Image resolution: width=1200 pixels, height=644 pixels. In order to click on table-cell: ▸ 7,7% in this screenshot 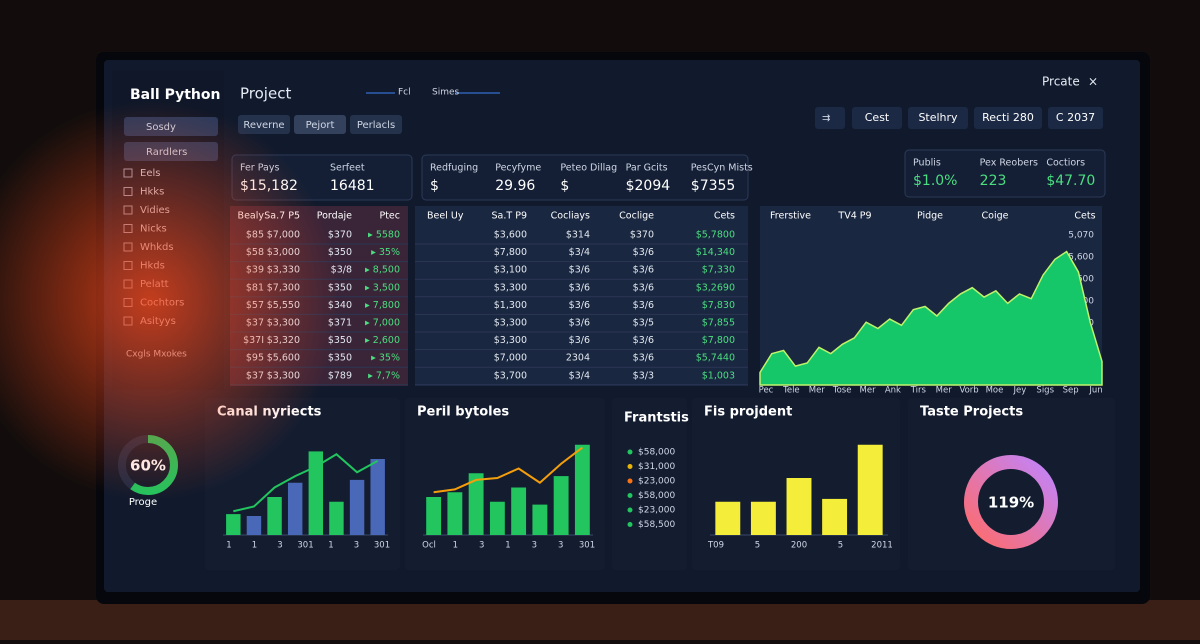, I will do `click(384, 375)`.